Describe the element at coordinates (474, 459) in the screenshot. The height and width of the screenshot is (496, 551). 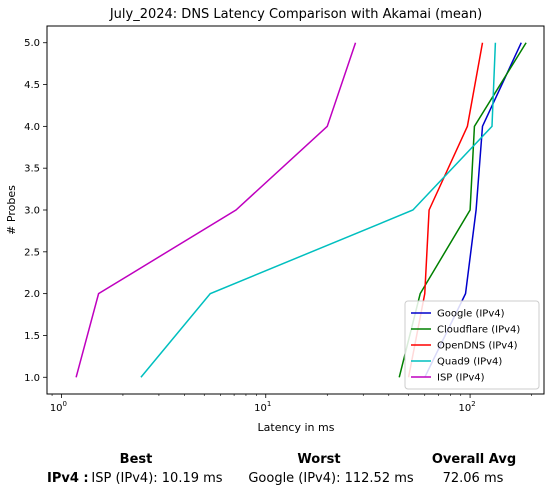
I see `overall-avg-header: Overall Avg` at that location.